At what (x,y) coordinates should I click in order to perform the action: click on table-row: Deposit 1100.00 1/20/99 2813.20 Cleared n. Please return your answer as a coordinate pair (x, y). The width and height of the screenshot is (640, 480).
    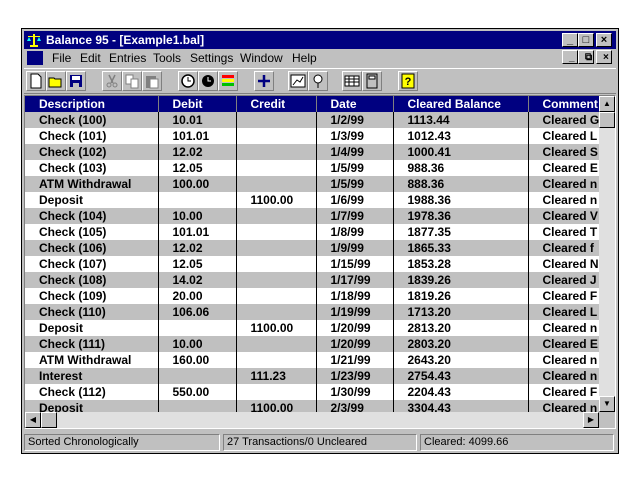
    Looking at the image, I should click on (313, 328).